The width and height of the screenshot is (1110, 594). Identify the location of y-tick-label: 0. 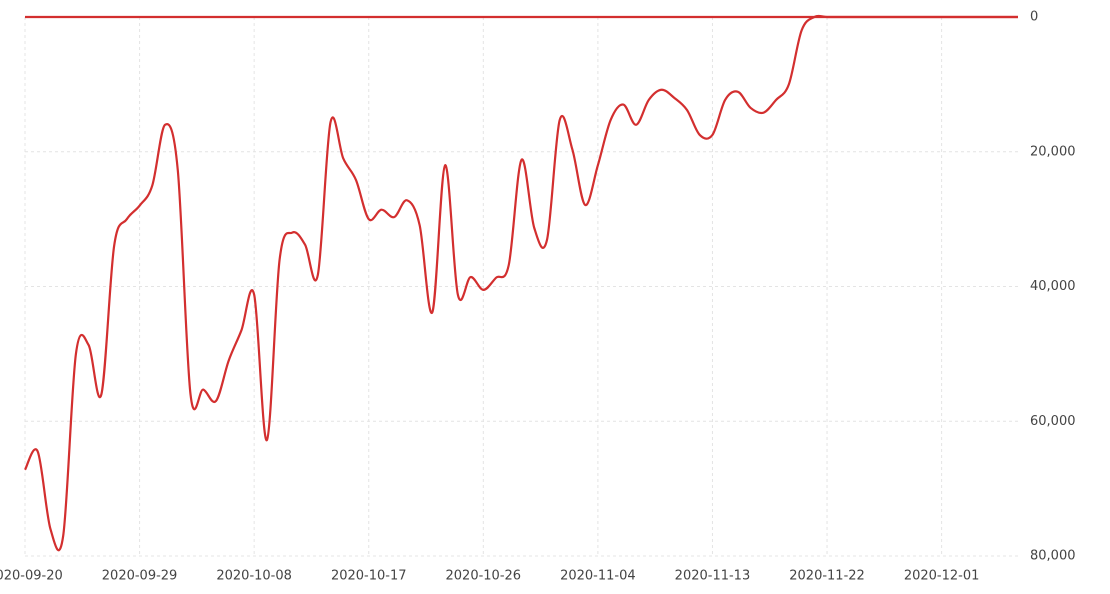
(1034, 17).